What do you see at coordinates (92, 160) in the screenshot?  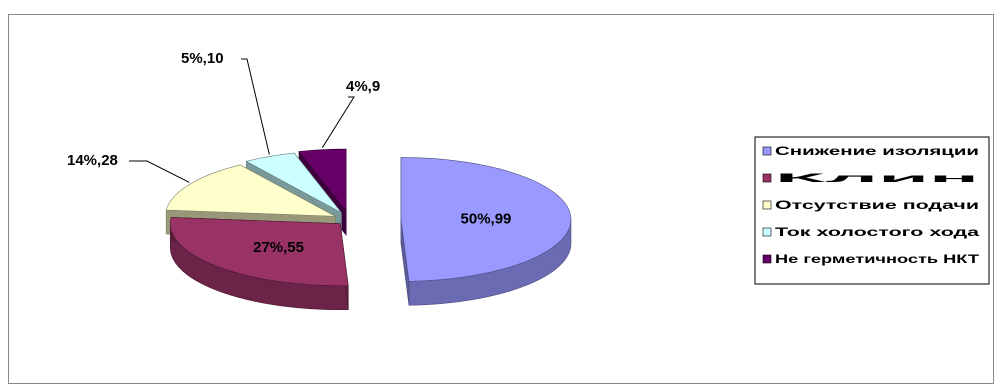 I see `data-label-3: 14%,28` at bounding box center [92, 160].